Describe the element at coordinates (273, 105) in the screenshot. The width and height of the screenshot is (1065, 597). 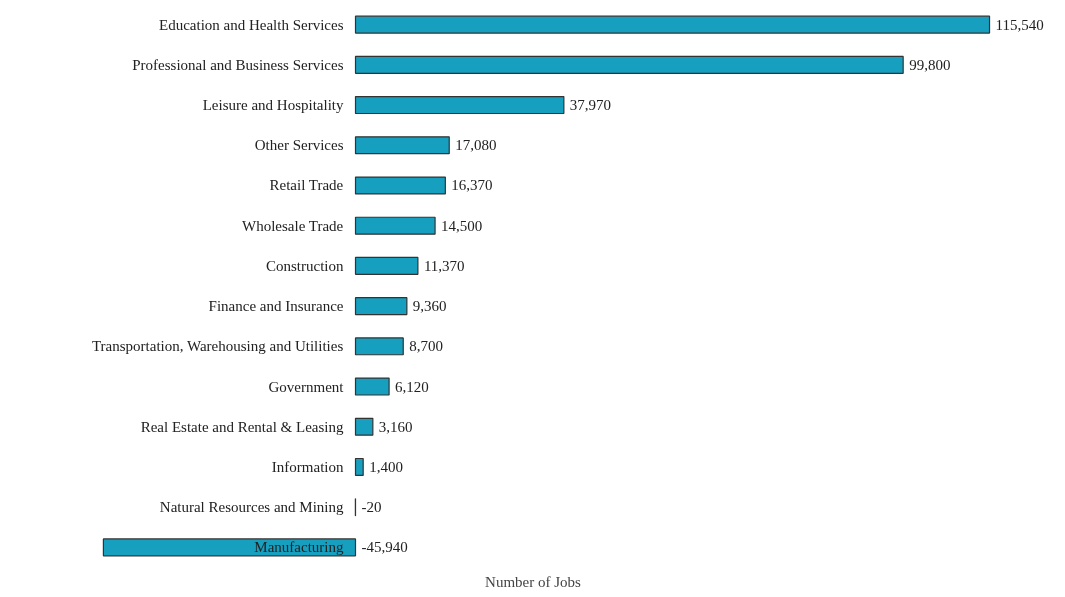
I see `y-tick-label: Leisure and Hospitality` at that location.